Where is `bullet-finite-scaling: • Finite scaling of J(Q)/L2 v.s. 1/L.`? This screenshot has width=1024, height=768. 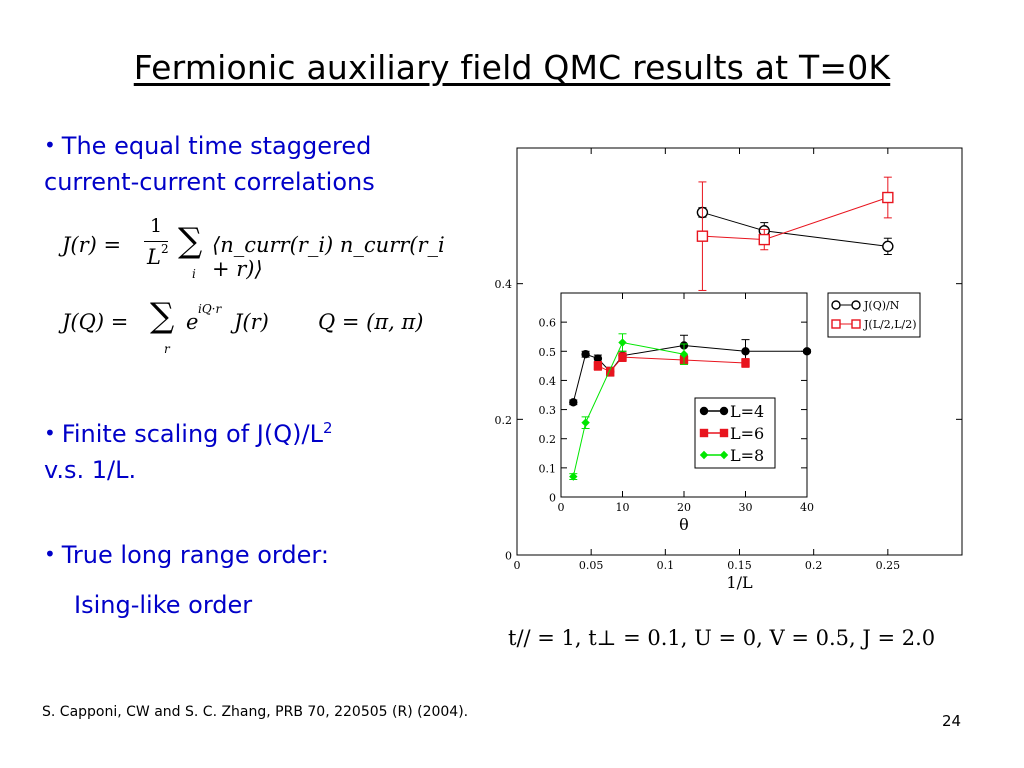
bullet-finite-scaling: • Finite scaling of J(Q)/L2 v.s. 1/L. is located at coordinates (188, 449).